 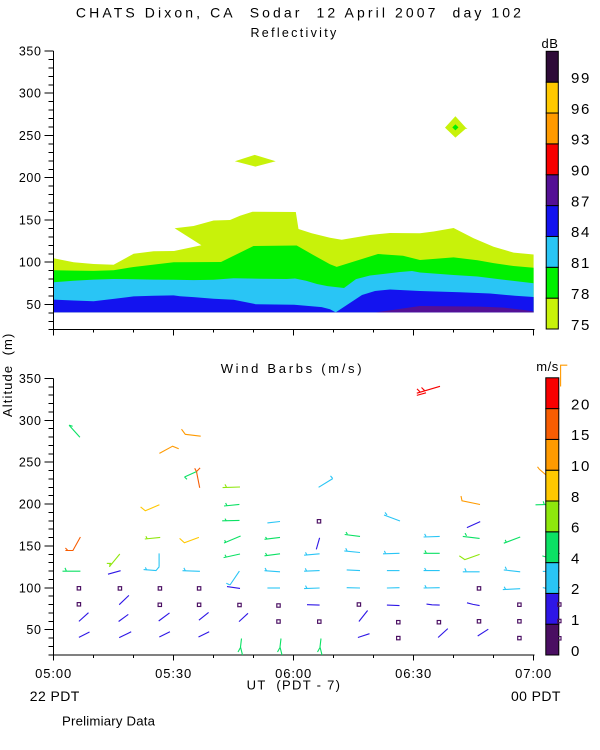 I want to click on svg-text: 05:00, so click(x=53, y=673).